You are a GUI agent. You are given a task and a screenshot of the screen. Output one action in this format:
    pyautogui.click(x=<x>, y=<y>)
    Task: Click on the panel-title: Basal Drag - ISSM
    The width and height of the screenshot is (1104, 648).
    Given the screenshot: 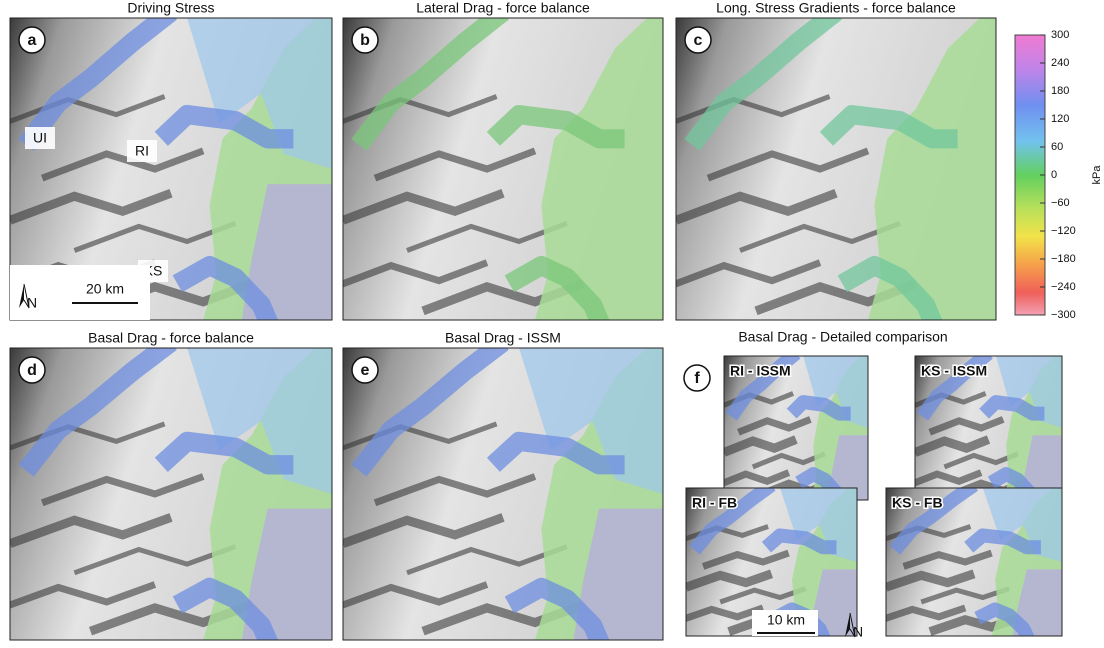 What is the action you would take?
    pyautogui.click(x=503, y=338)
    